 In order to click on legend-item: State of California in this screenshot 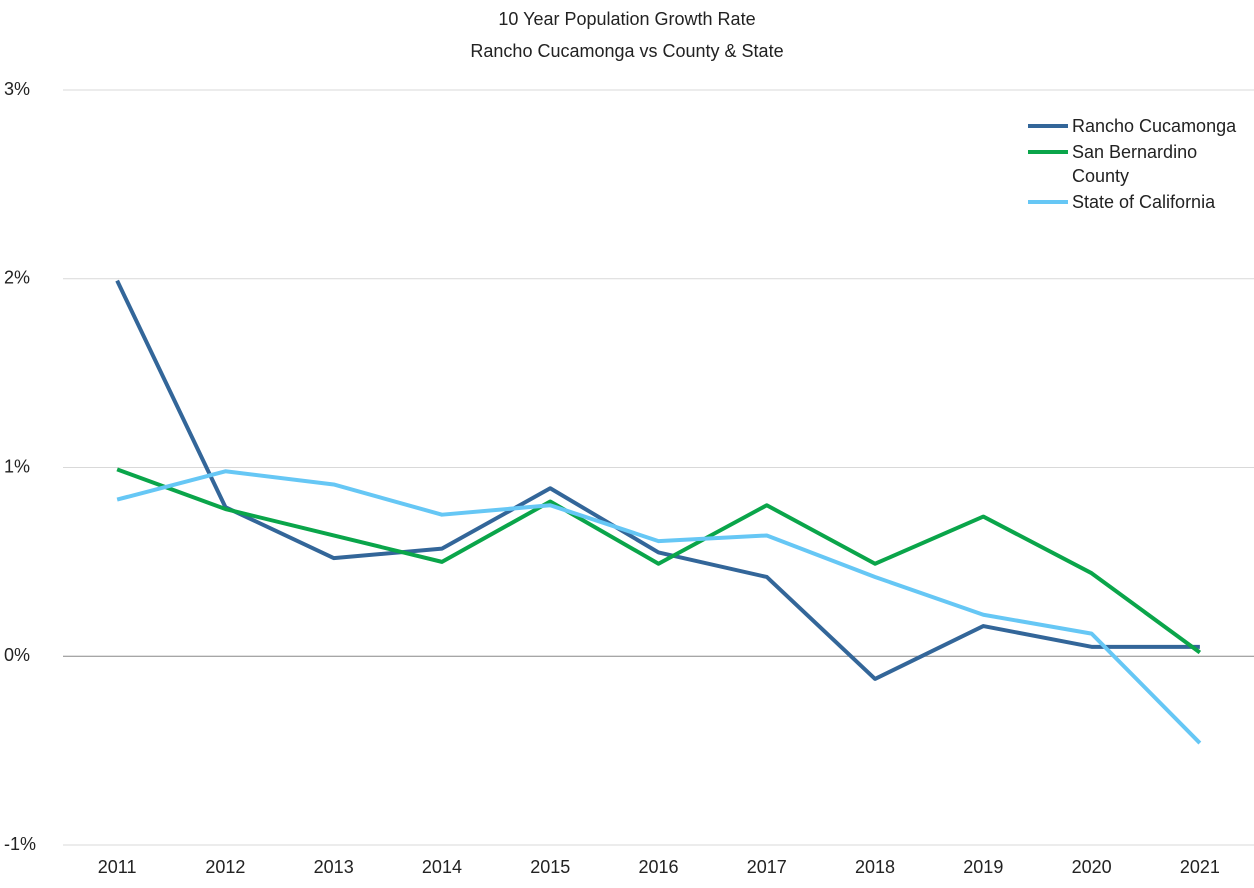, I will do `click(1138, 202)`.